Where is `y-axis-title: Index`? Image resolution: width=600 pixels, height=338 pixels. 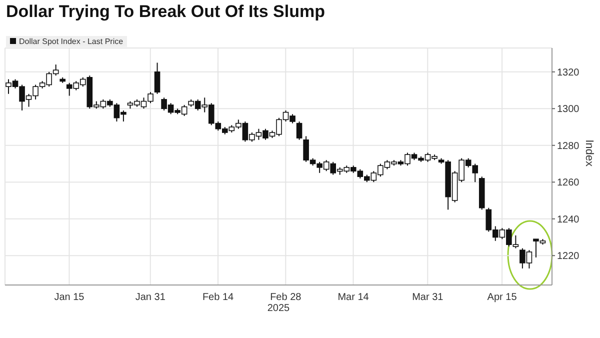
y-axis-title: Index is located at coordinates (589, 153).